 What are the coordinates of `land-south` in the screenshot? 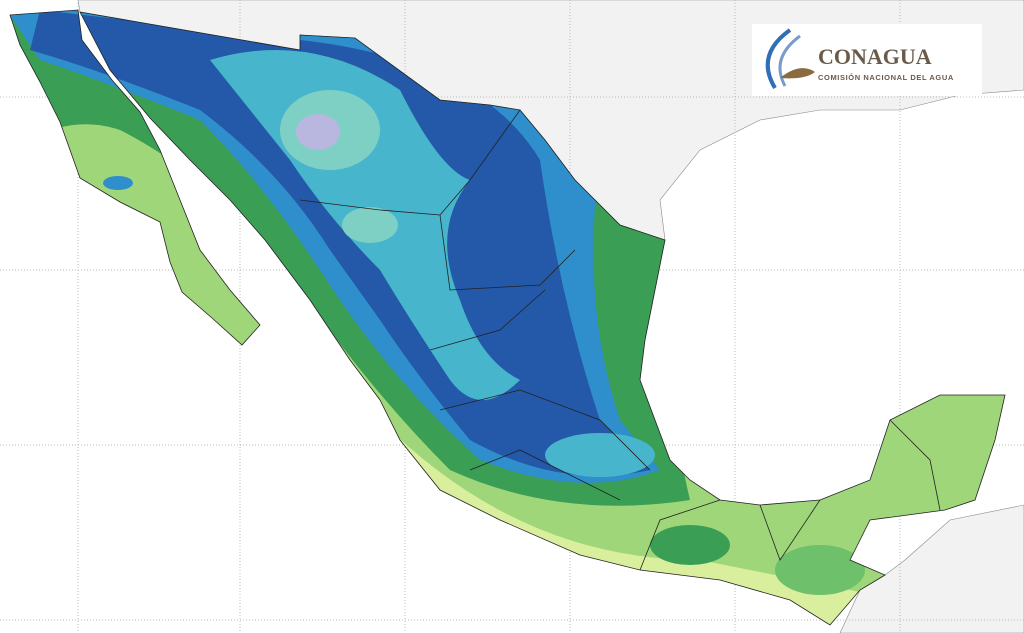 It's located at (931, 568).